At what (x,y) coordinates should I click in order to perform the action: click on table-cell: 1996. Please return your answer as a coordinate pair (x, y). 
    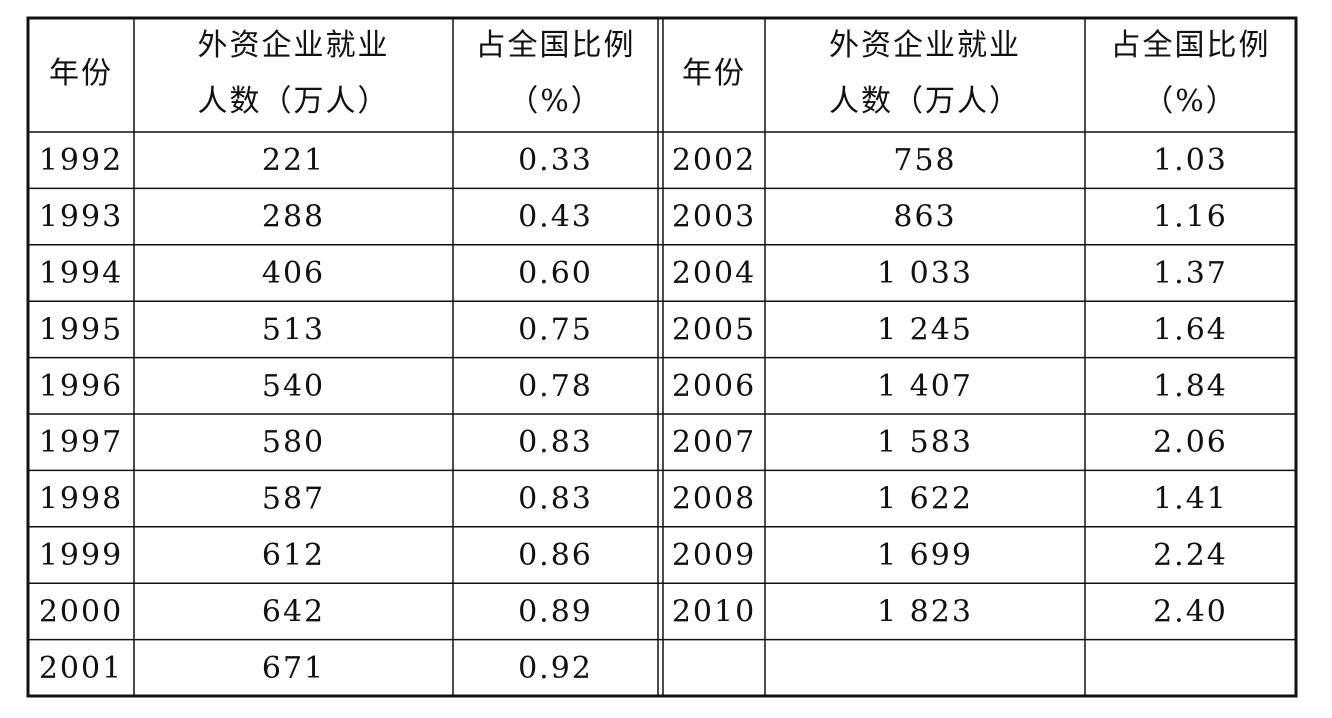
    Looking at the image, I should click on (81, 386).